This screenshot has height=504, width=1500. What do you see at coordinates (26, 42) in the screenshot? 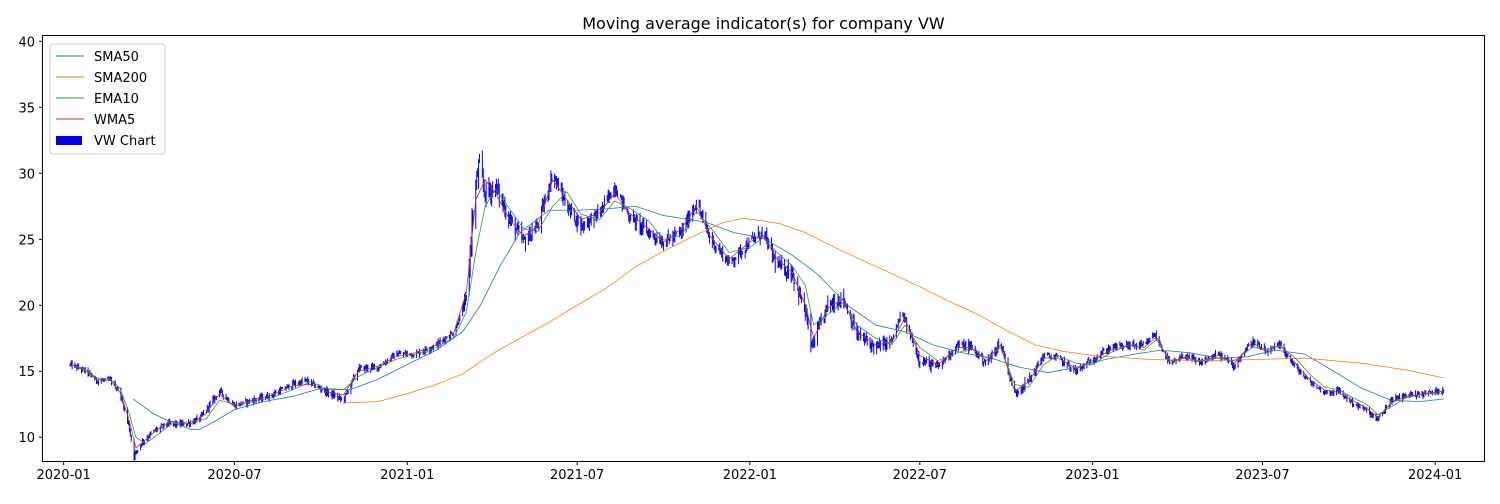
I see `y-tick-label: 40` at bounding box center [26, 42].